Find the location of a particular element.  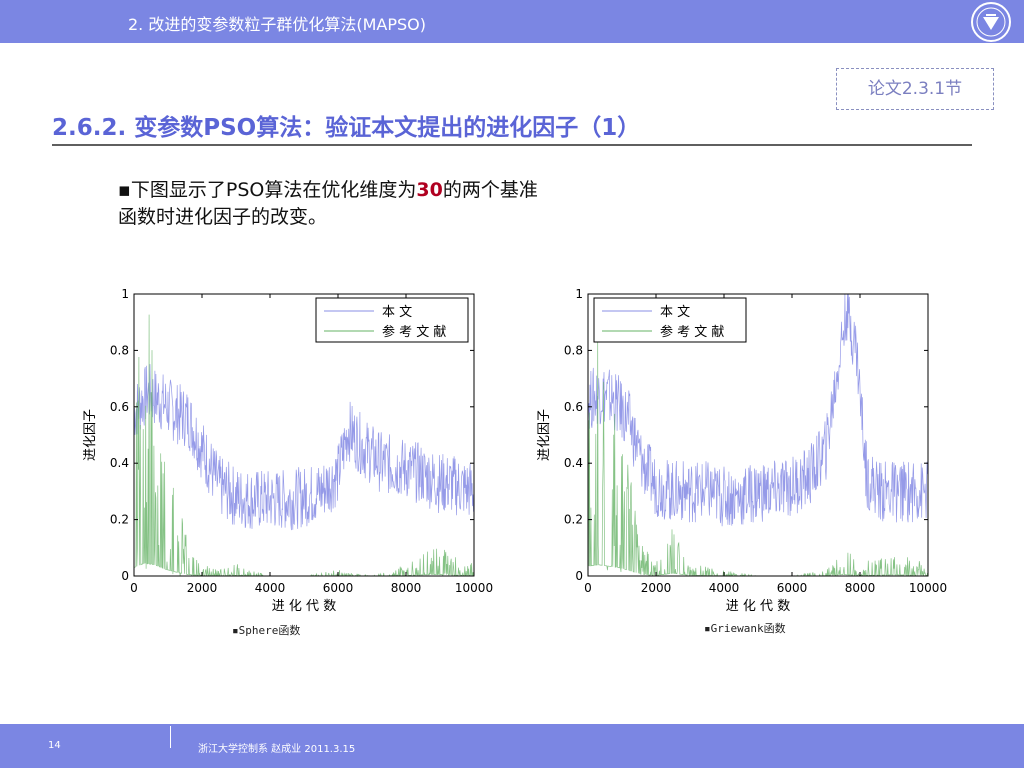

page-number: 14 is located at coordinates (54, 745).